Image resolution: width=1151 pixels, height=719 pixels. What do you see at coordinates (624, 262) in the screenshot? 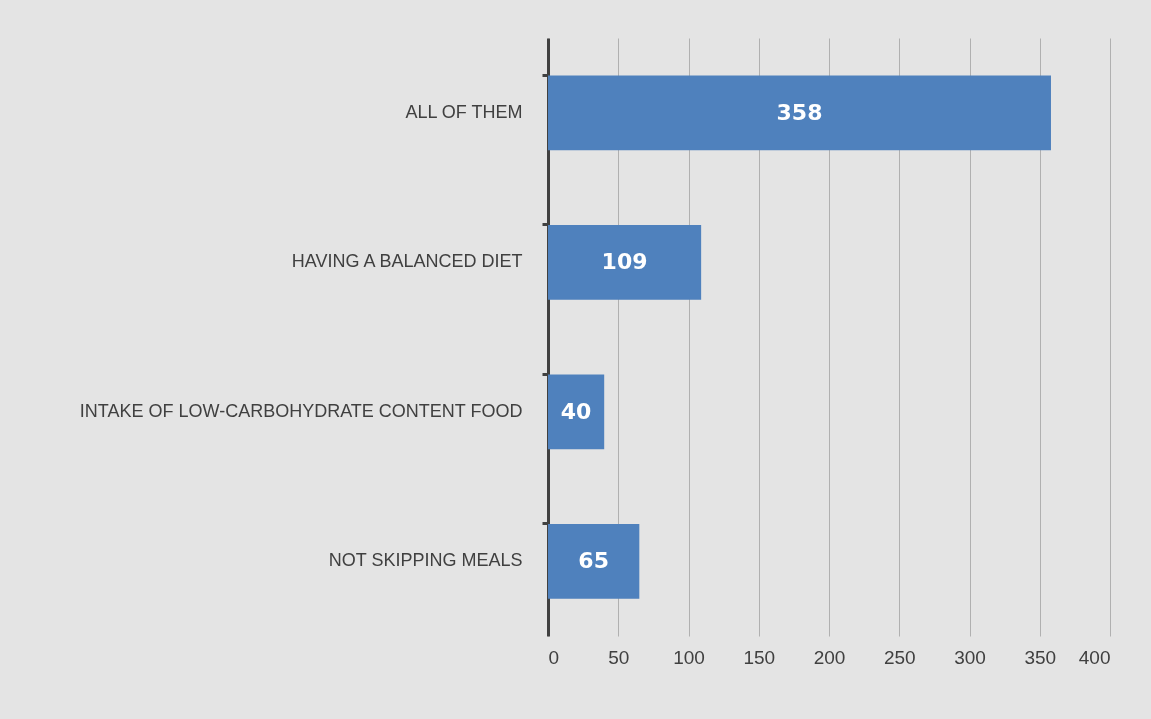
I see `data-label: 109` at bounding box center [624, 262].